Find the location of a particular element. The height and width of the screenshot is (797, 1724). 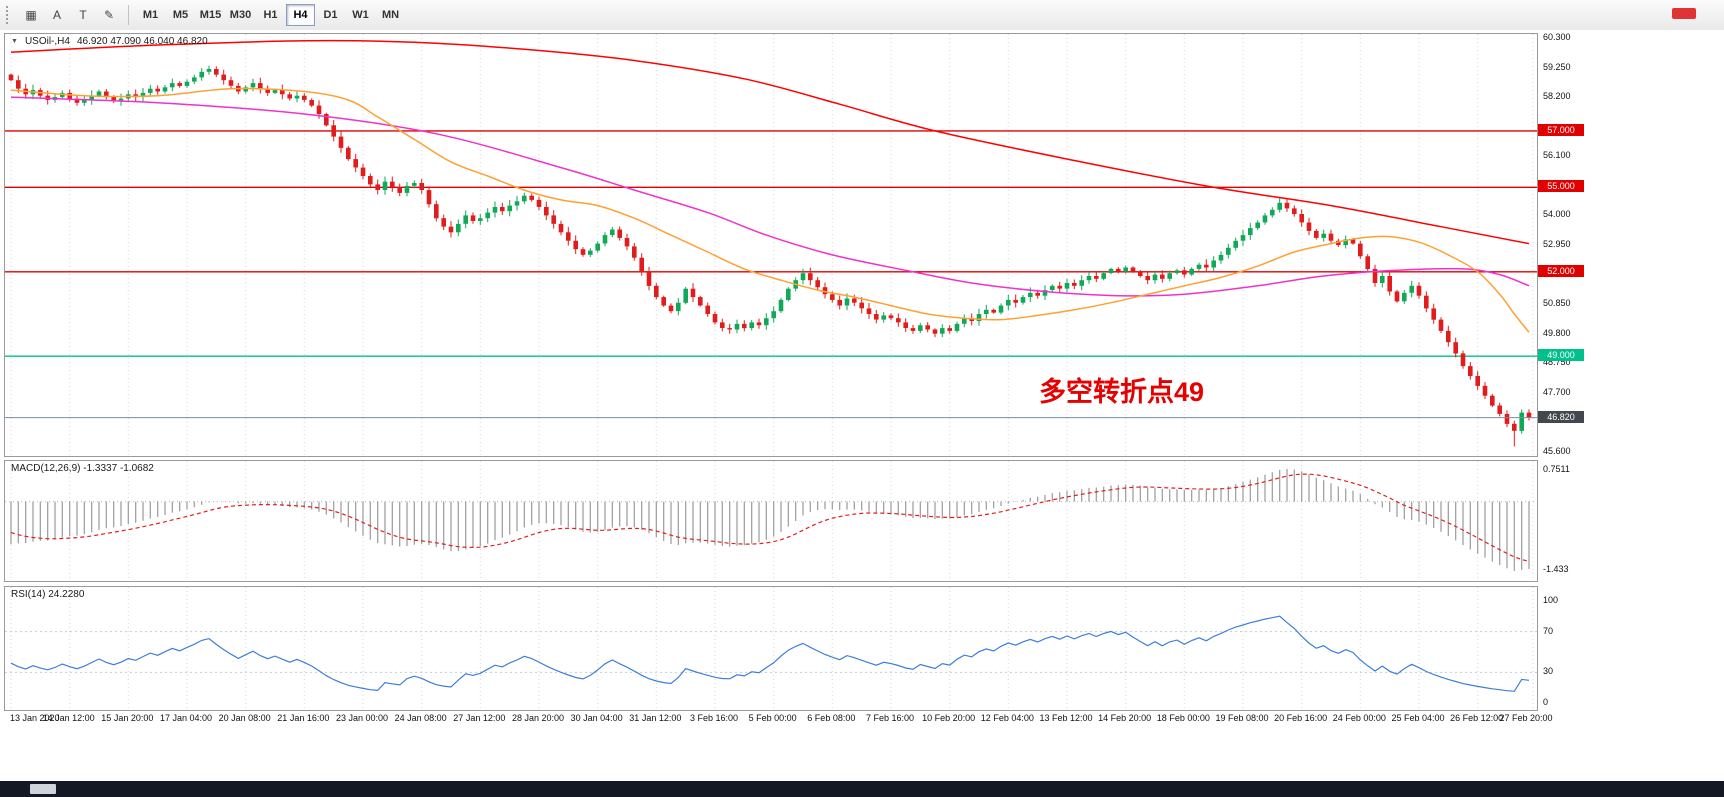

timeframe-button-h1: H1 is located at coordinates (270, 15).